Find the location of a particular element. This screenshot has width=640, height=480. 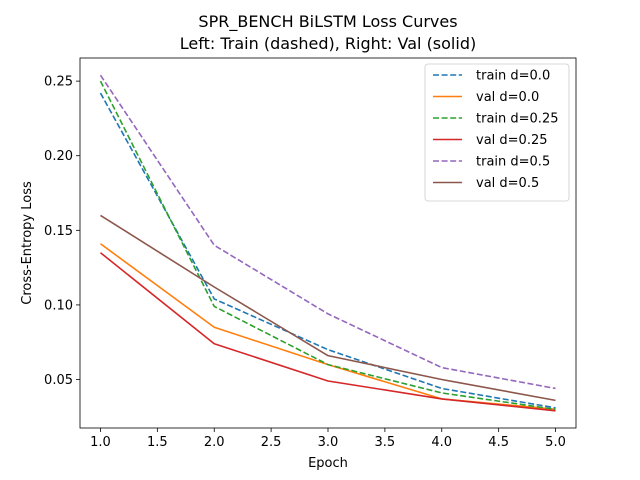

legend-frame is located at coordinates (497, 132).